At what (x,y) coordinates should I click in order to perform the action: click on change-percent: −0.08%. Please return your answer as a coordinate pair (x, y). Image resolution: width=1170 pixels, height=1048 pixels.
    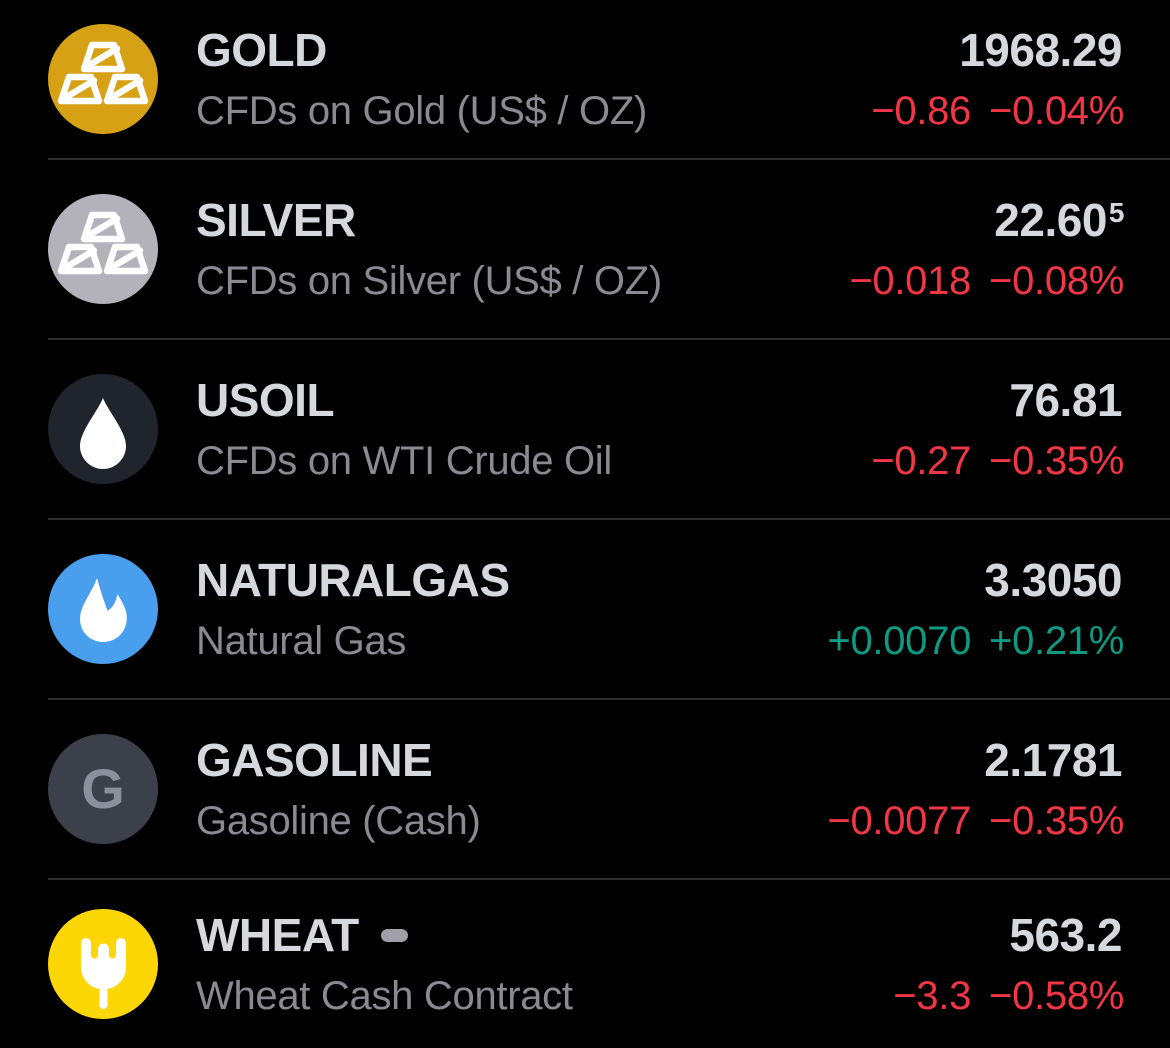
    Looking at the image, I should click on (1056, 281).